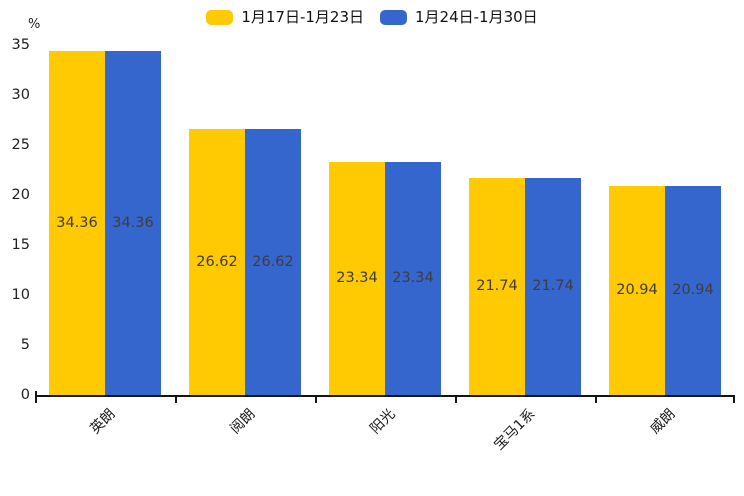 Image resolution: width=744 pixels, height=496 pixels. I want to click on y-tick-label: 10, so click(20, 295).